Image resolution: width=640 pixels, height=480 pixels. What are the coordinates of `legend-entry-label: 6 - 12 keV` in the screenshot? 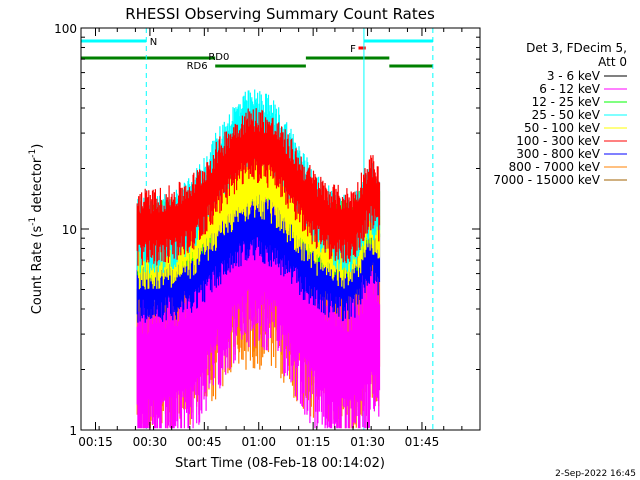 It's located at (570, 89).